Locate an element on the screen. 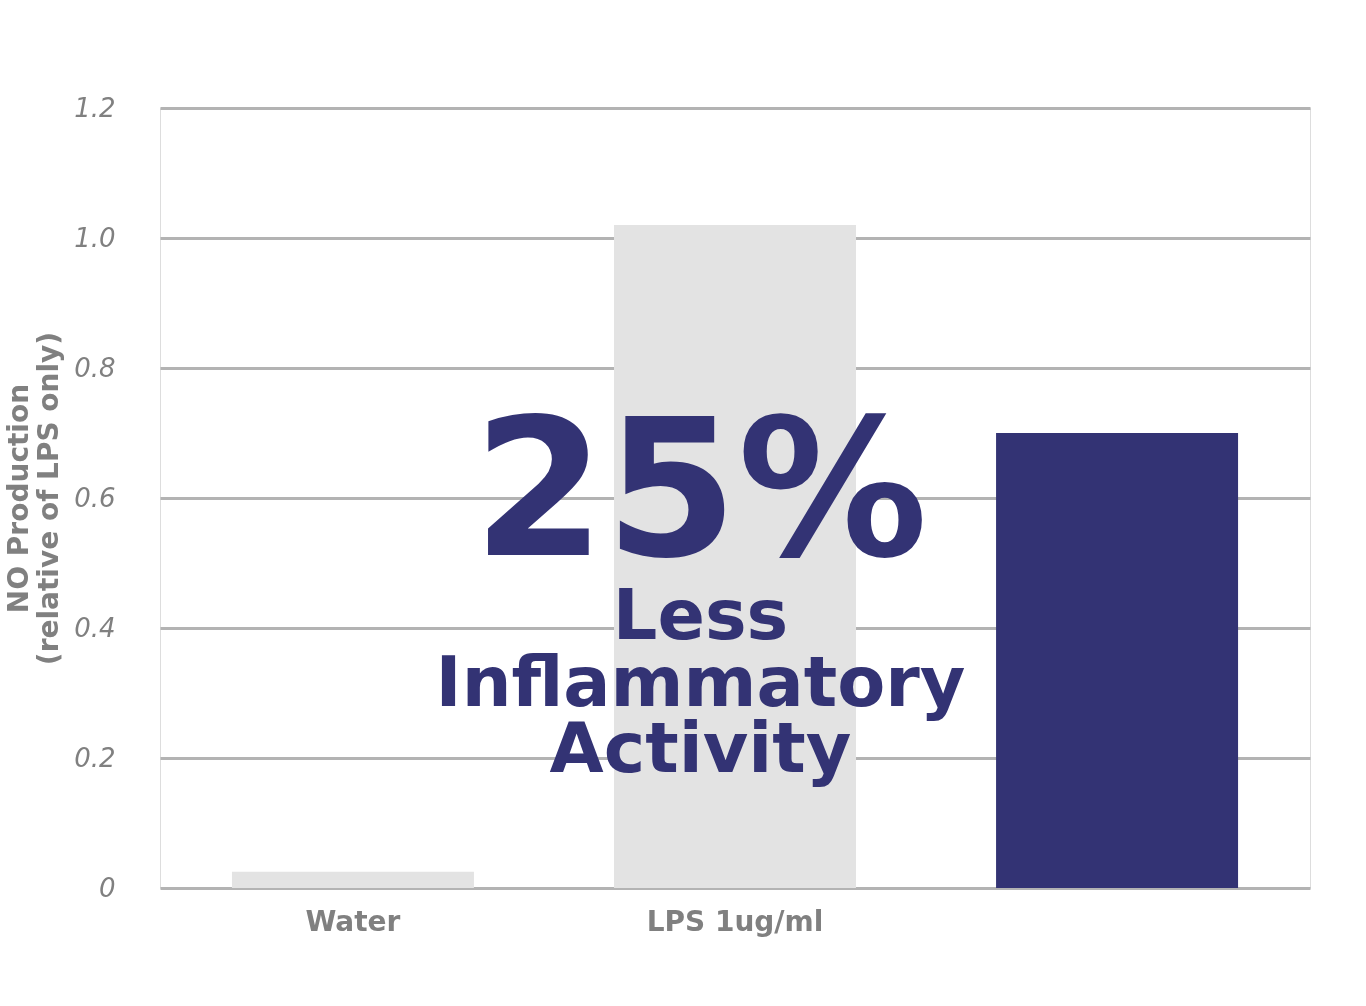 The image size is (1366, 1006). y-tick-label: 1.2 is located at coordinates (95, 107).